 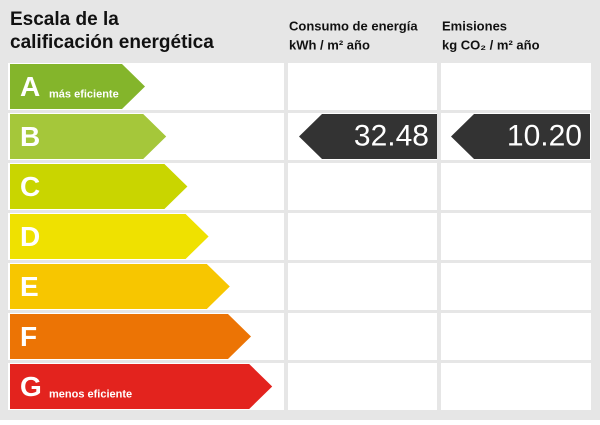 I want to click on rating-letter: F, so click(x=28, y=336).